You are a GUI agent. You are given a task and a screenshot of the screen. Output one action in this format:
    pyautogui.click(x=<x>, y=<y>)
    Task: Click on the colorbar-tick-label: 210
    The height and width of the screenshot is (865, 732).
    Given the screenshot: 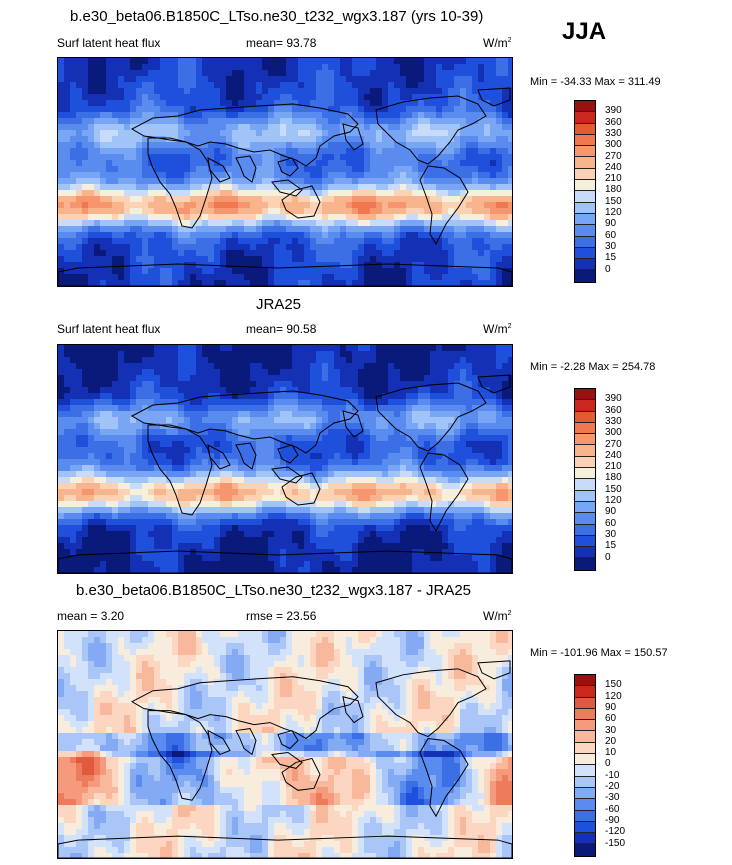 What is the action you would take?
    pyautogui.click(x=613, y=179)
    